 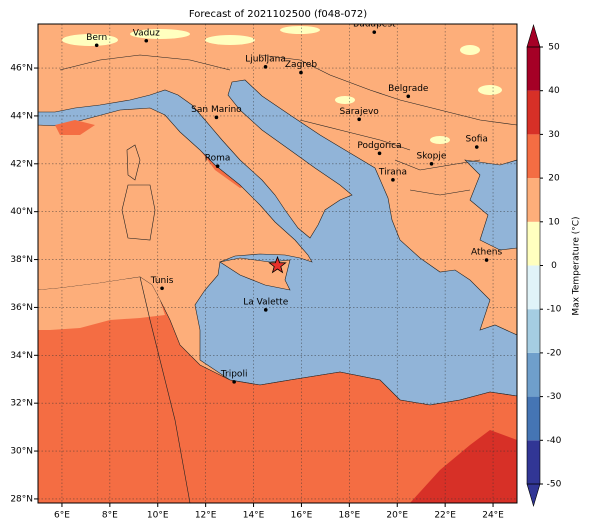 What do you see at coordinates (493, 516) in the screenshot?
I see `x-tick-label: 24°E` at bounding box center [493, 516].